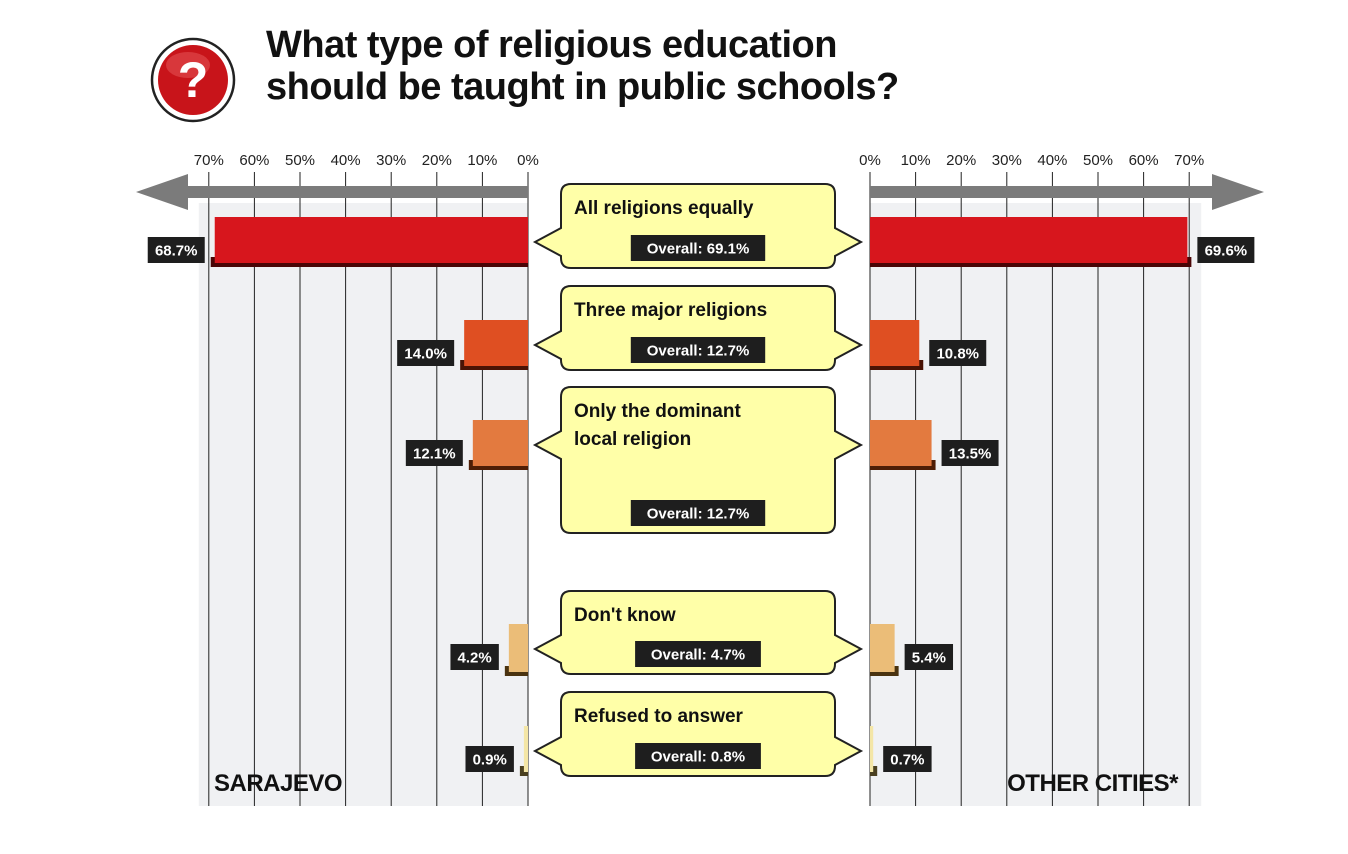 This screenshot has width=1348, height=854. I want to click on tick-label-left: 30%, so click(391, 160).